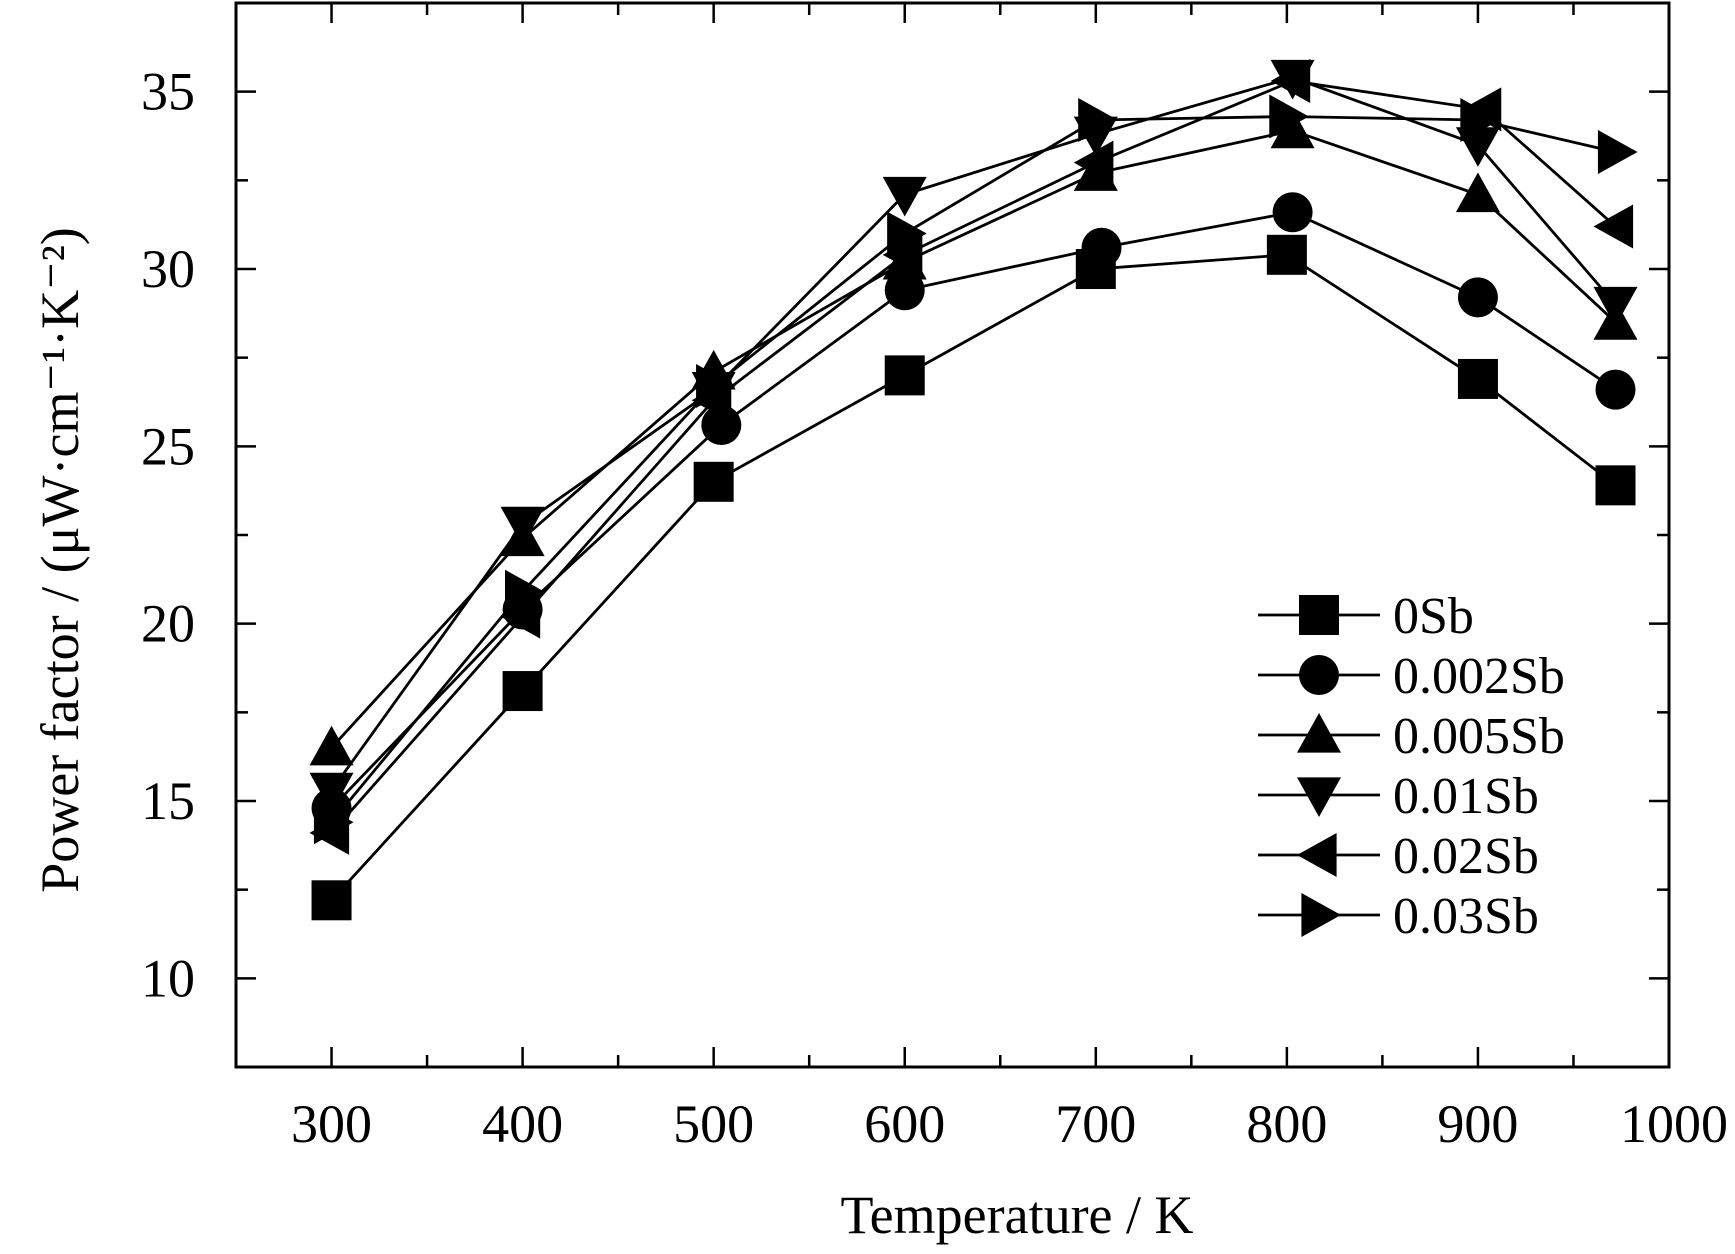 The image size is (1735, 1254). What do you see at coordinates (168, 978) in the screenshot?
I see `y-tick-label: 10` at bounding box center [168, 978].